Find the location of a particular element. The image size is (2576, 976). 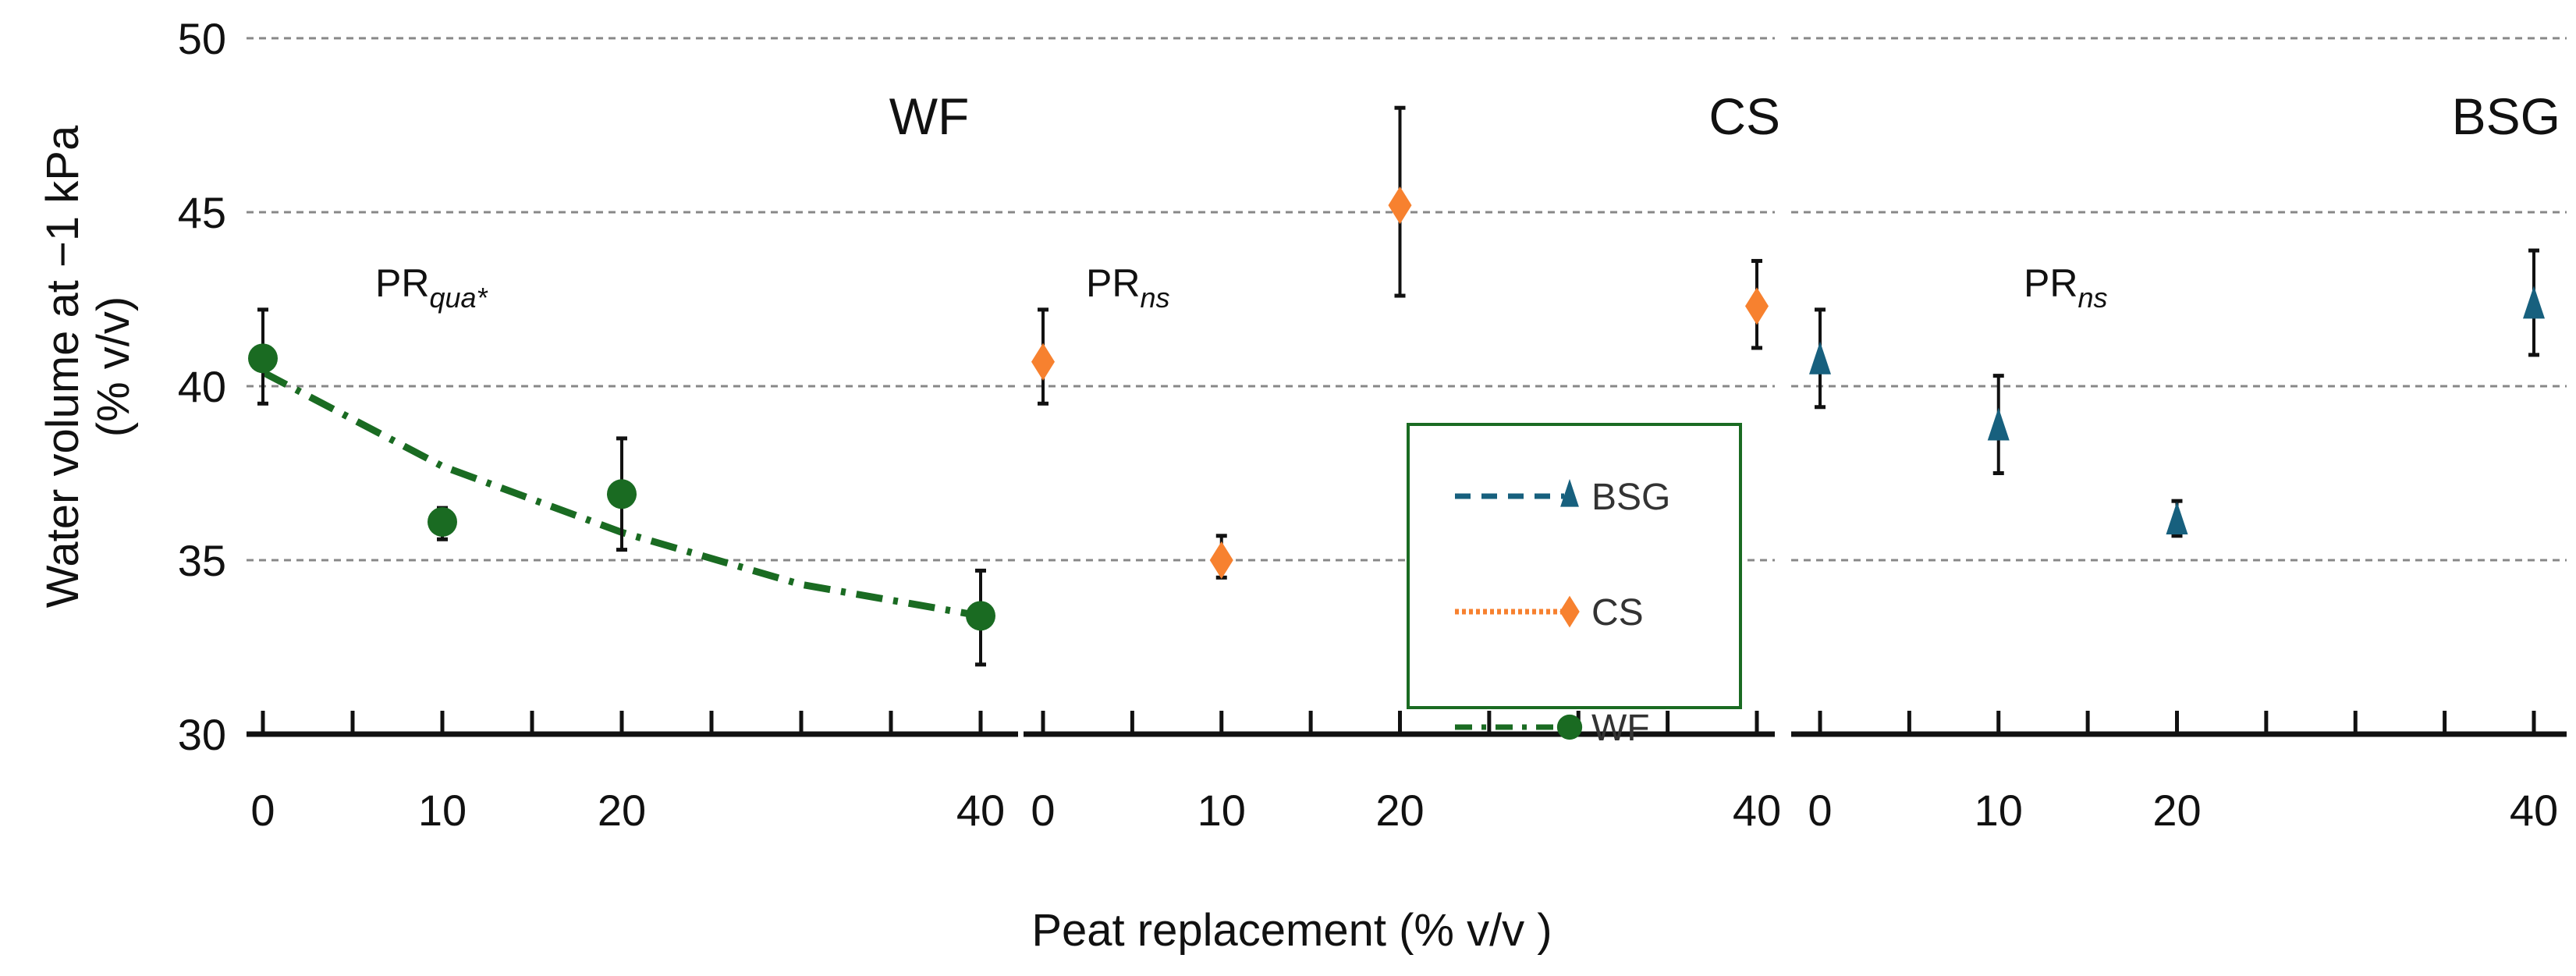

y-tick-label: 30 is located at coordinates (202, 734).